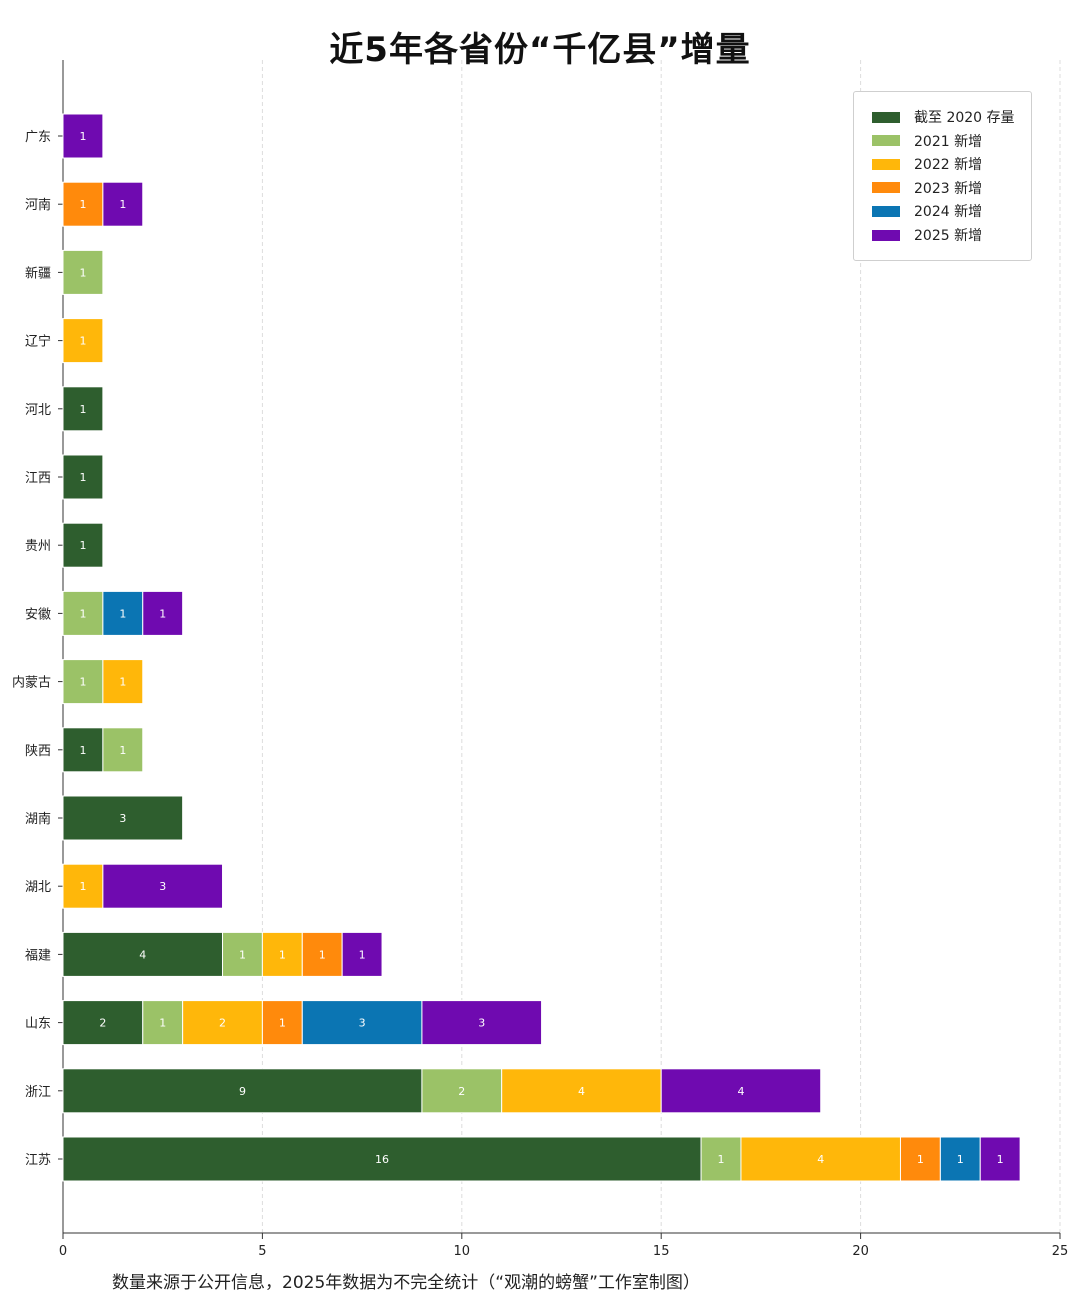  Describe the element at coordinates (540, 50) in the screenshot. I see `chart-title: 近5年各省份“千亿县”增量` at that location.